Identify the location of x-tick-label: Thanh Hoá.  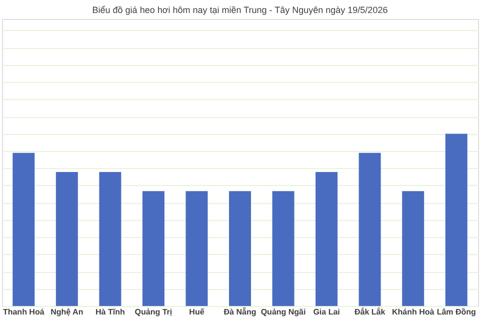
(23, 312).